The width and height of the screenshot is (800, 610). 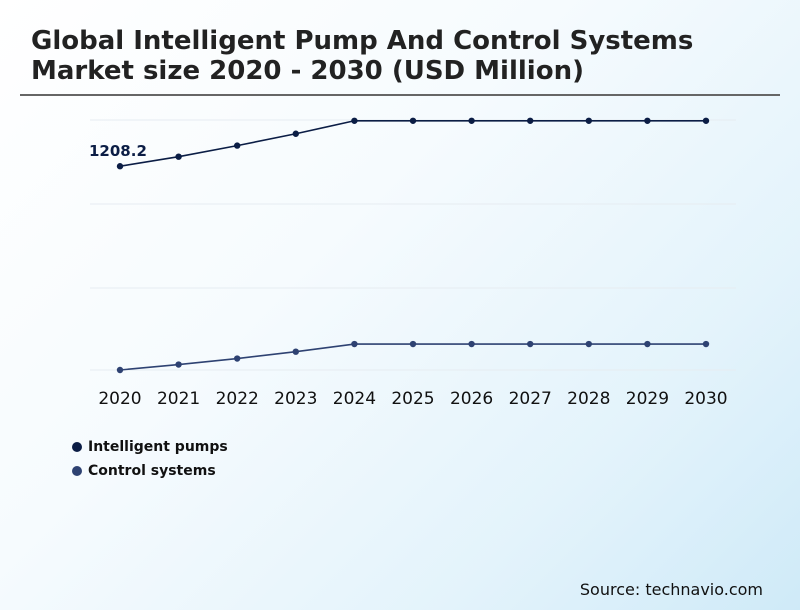 I want to click on data-point-0-2029, so click(x=647, y=120).